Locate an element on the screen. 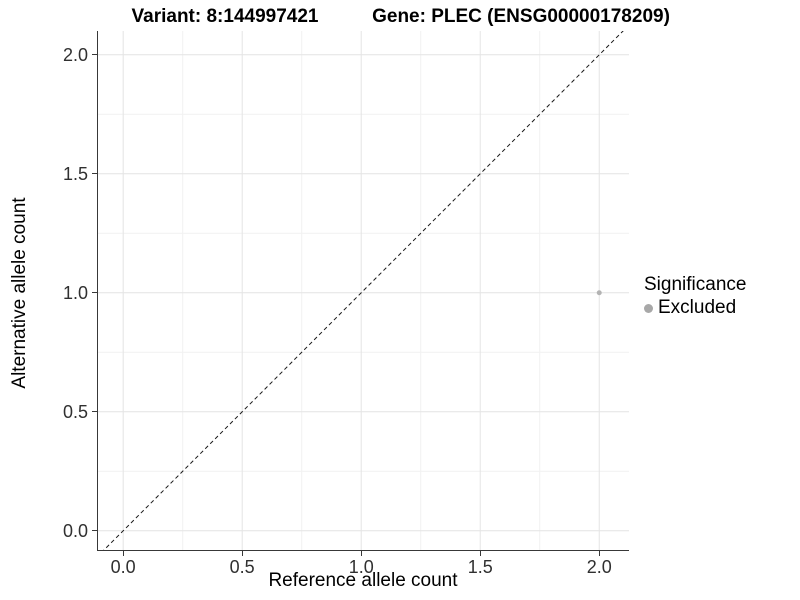  legend-item-excluded: Excluded is located at coordinates (695, 308).